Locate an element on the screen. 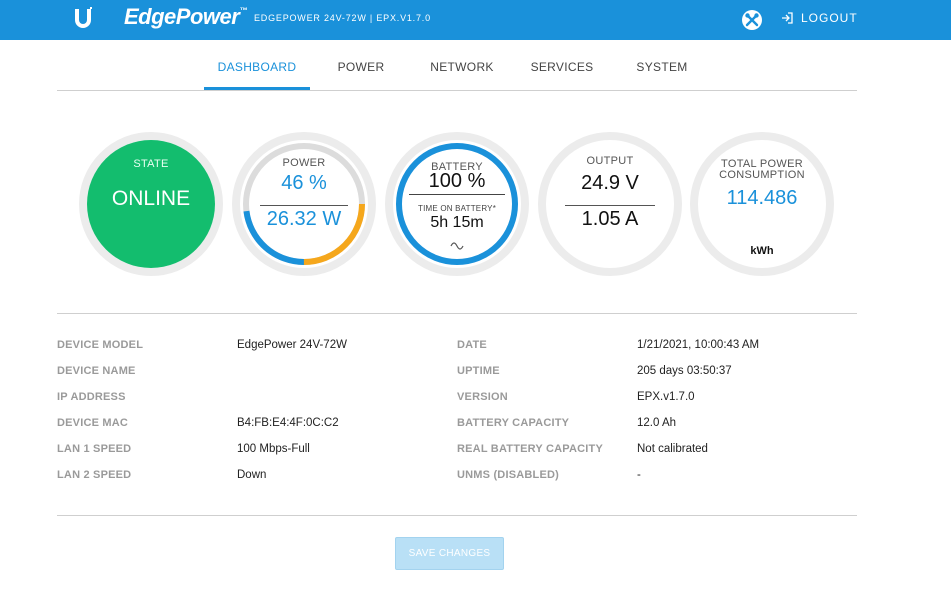 This screenshot has width=951, height=590. consumption-ring is located at coordinates (762, 204).